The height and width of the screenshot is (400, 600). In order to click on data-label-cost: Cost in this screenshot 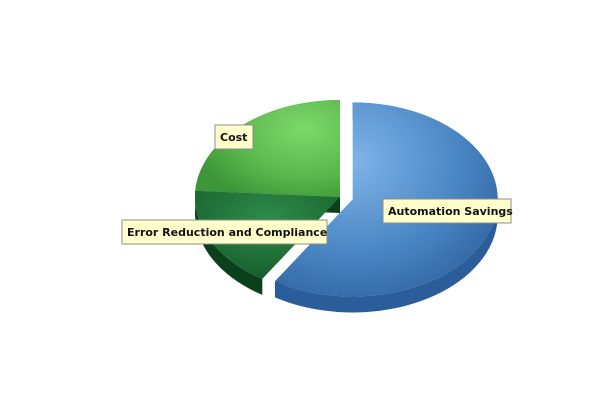, I will do `click(234, 137)`.